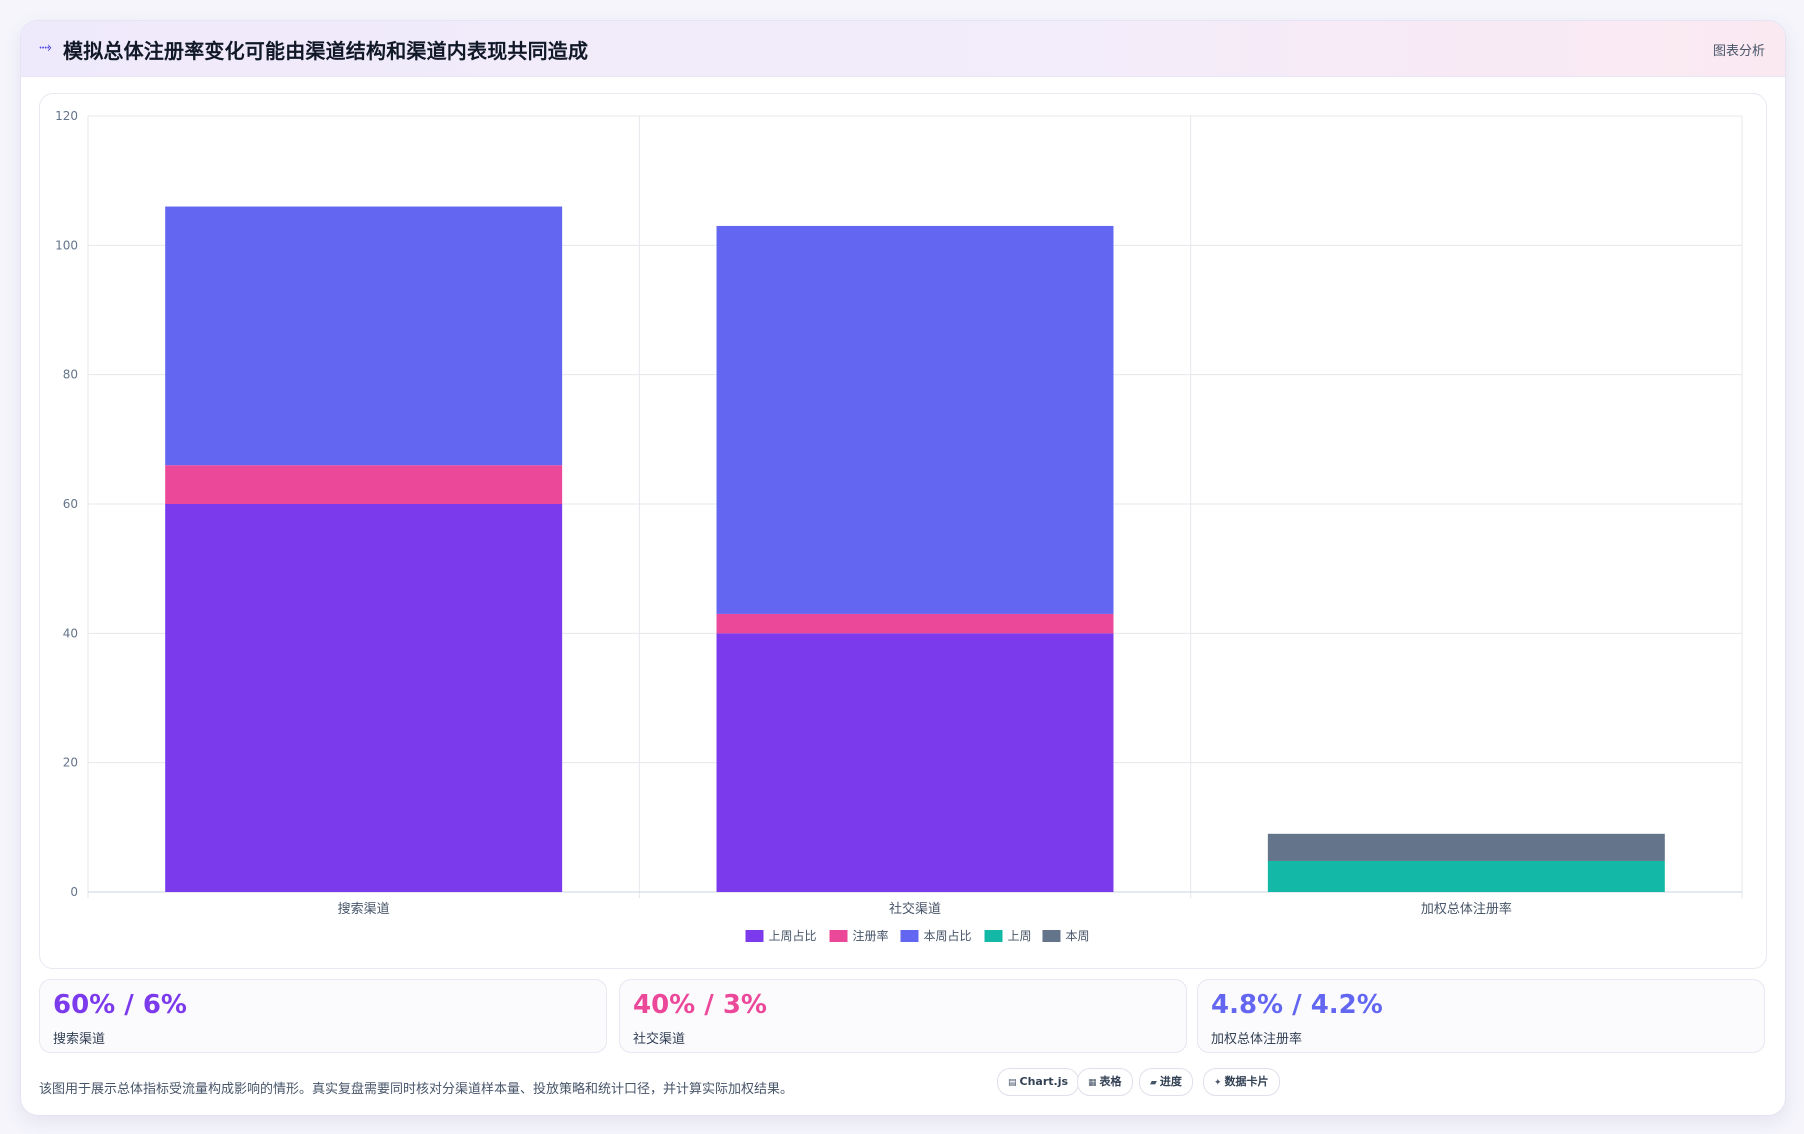 The width and height of the screenshot is (1804, 1134). I want to click on legend-label: 注册率, so click(871, 935).